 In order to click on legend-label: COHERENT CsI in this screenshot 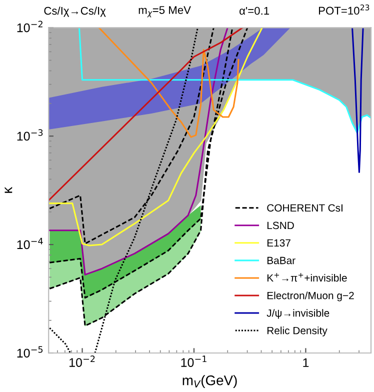, I will do `click(304, 208)`.